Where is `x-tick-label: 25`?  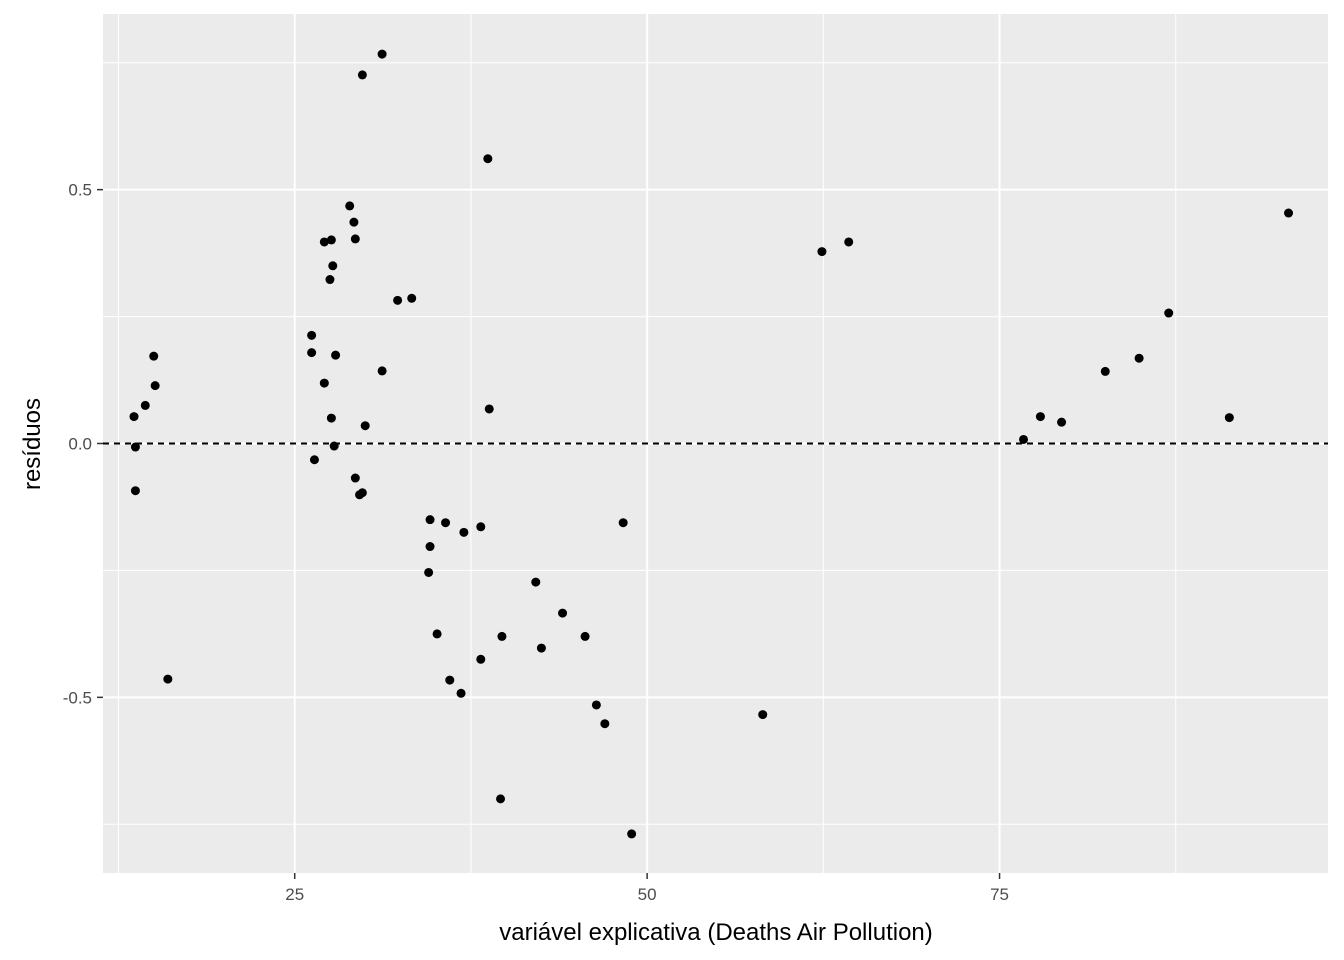 x-tick-label: 25 is located at coordinates (294, 894).